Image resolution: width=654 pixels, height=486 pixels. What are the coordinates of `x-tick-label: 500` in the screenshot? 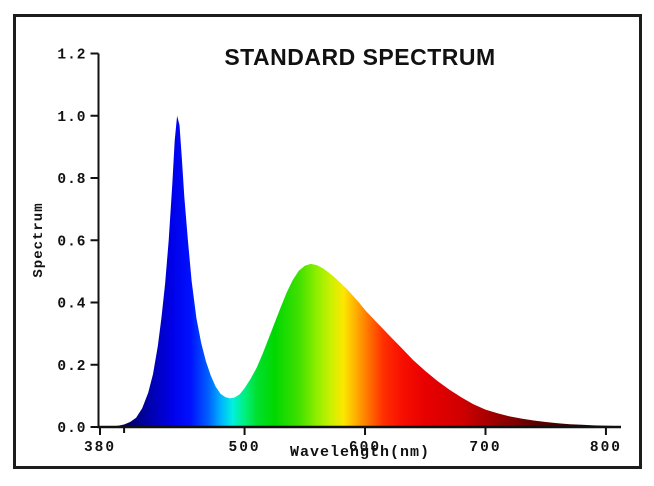 It's located at (245, 448).